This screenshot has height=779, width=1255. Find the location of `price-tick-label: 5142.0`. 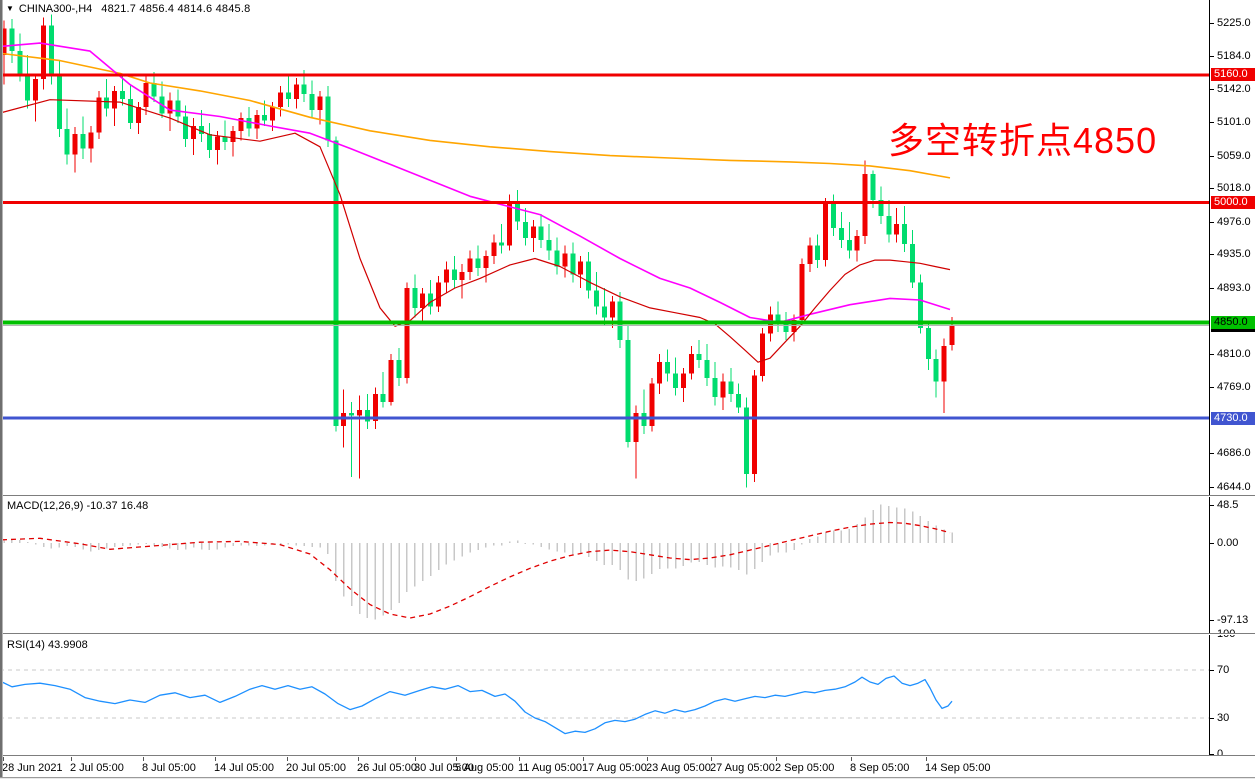

price-tick-label: 5142.0 is located at coordinates (1234, 89).